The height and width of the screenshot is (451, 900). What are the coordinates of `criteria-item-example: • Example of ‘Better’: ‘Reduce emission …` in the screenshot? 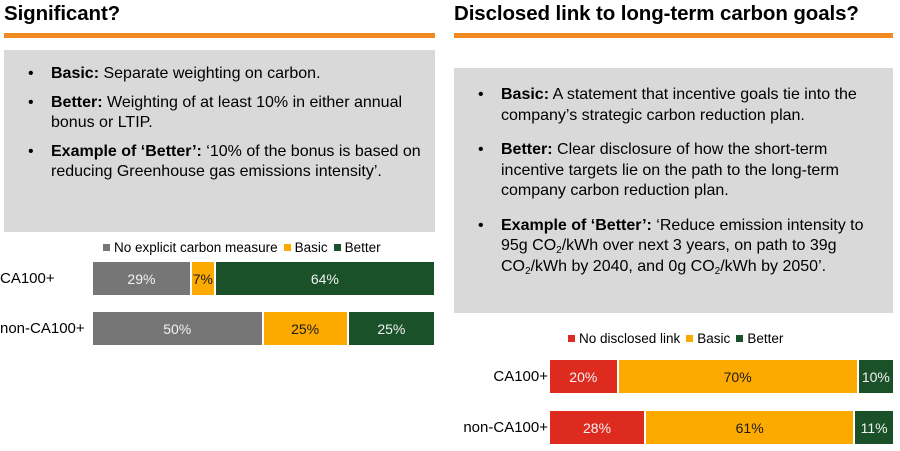 It's located at (684, 247).